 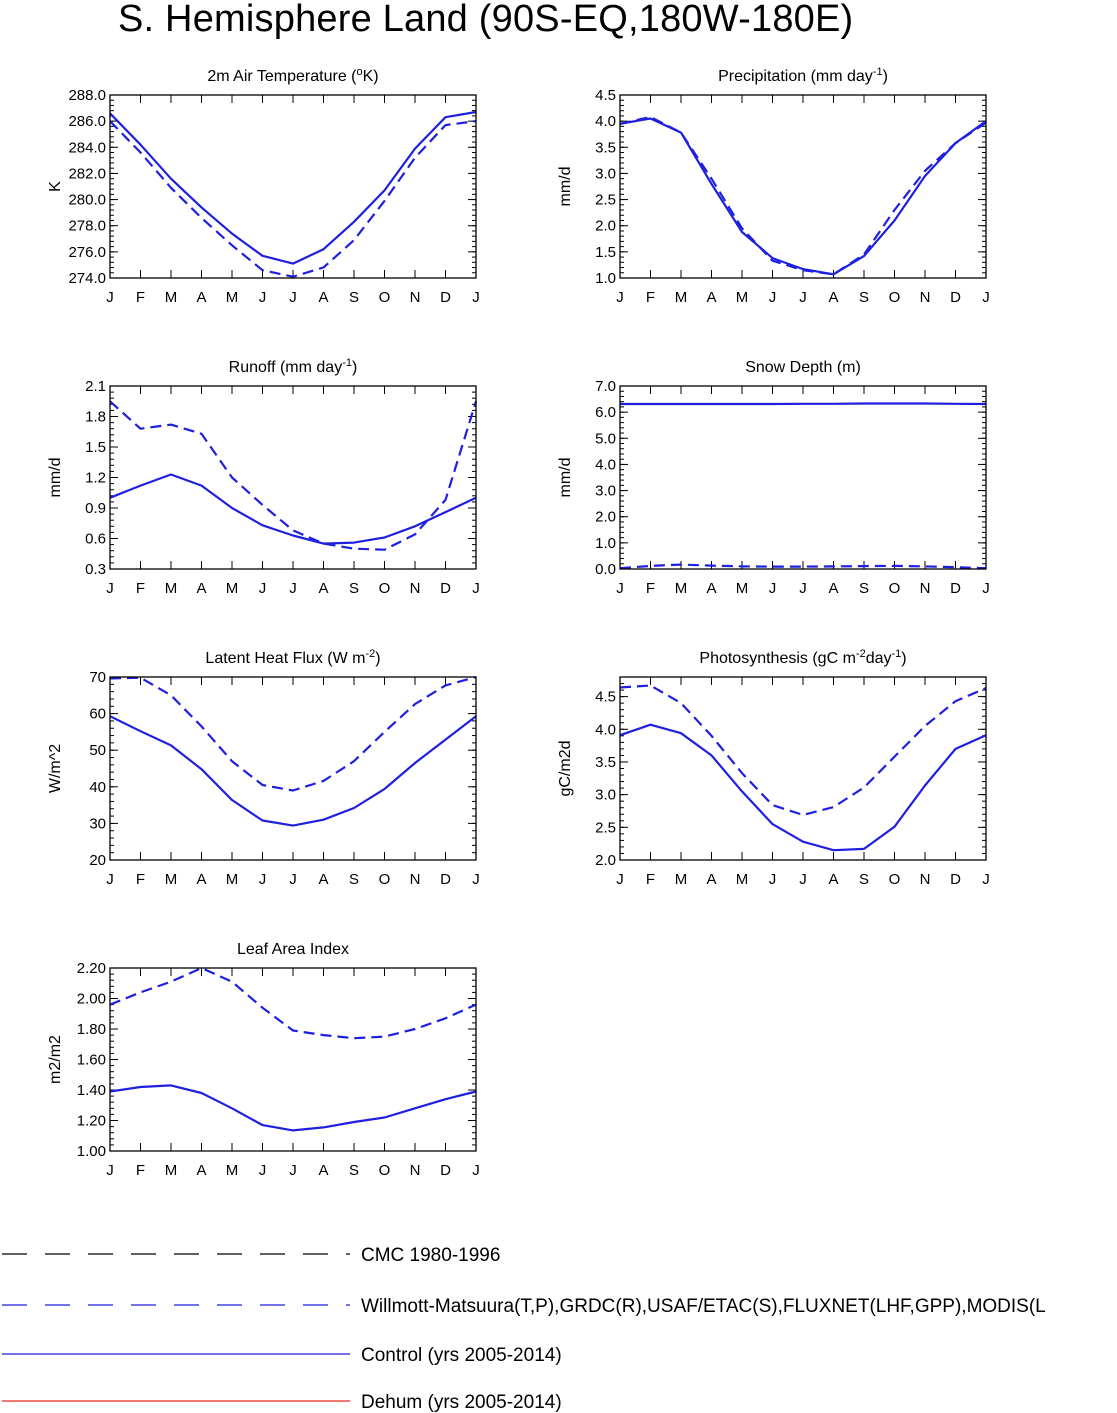 I want to click on page-title: S. Hemisphere Land (90S-EQ,180W-180E), so click(x=486, y=20).